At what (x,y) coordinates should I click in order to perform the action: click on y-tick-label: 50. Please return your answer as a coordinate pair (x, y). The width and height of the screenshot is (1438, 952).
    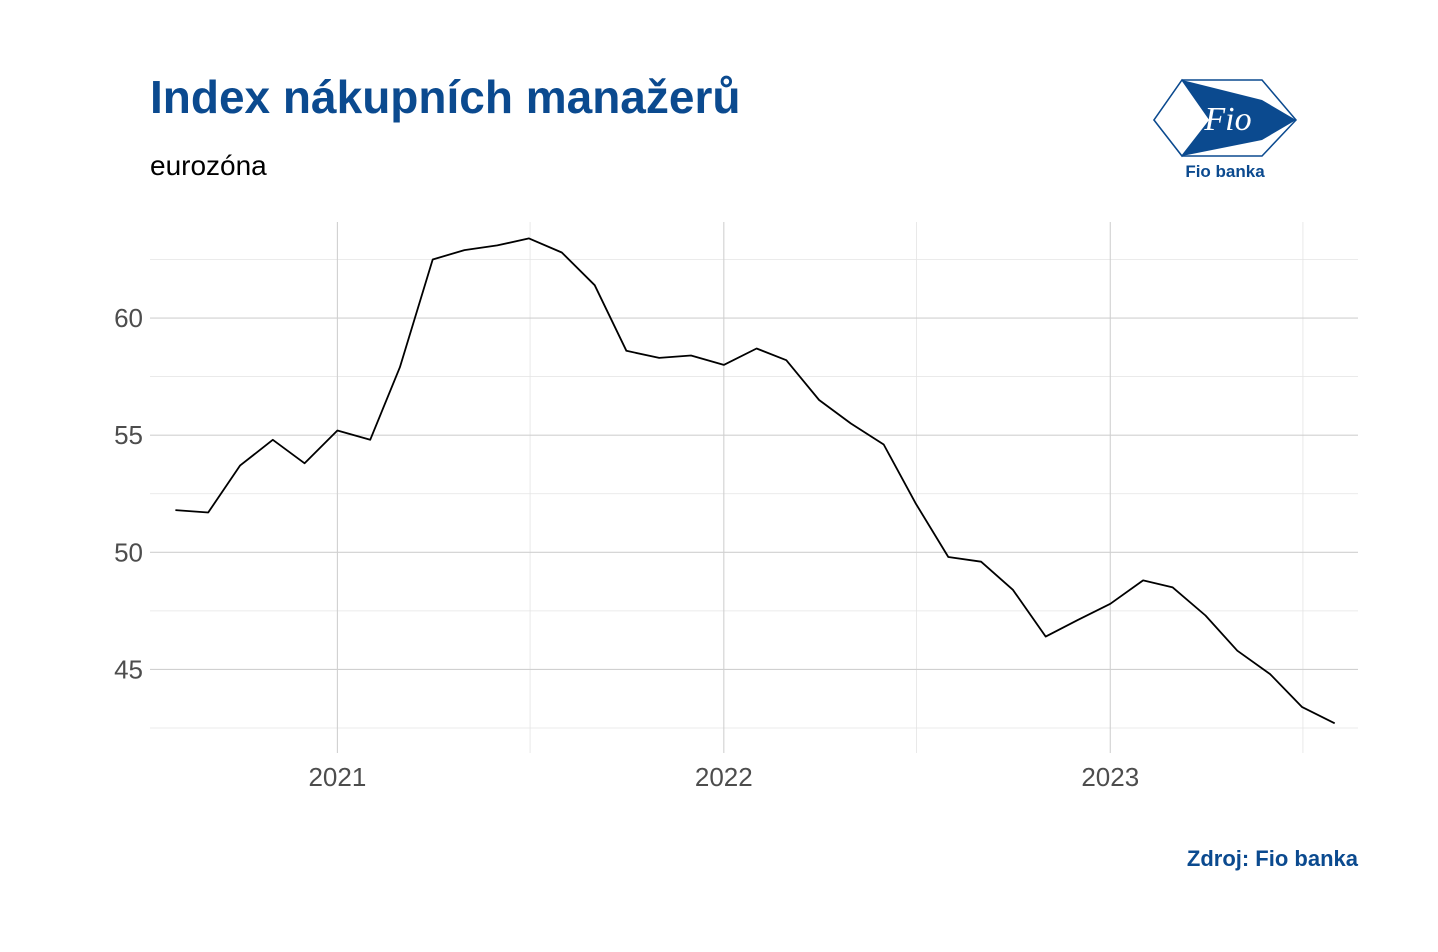
    Looking at the image, I should click on (128, 552).